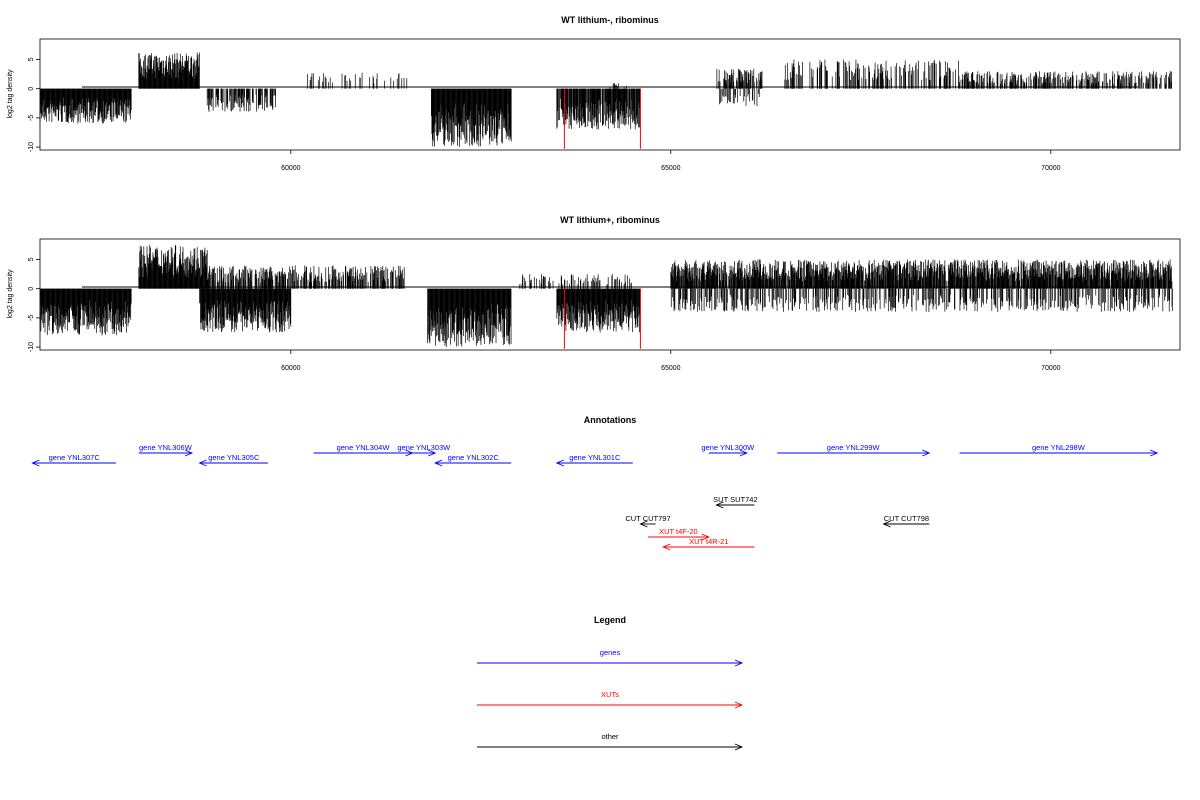 The width and height of the screenshot is (1200, 800). I want to click on feature-arrow: gene YNL303W, so click(424, 450).